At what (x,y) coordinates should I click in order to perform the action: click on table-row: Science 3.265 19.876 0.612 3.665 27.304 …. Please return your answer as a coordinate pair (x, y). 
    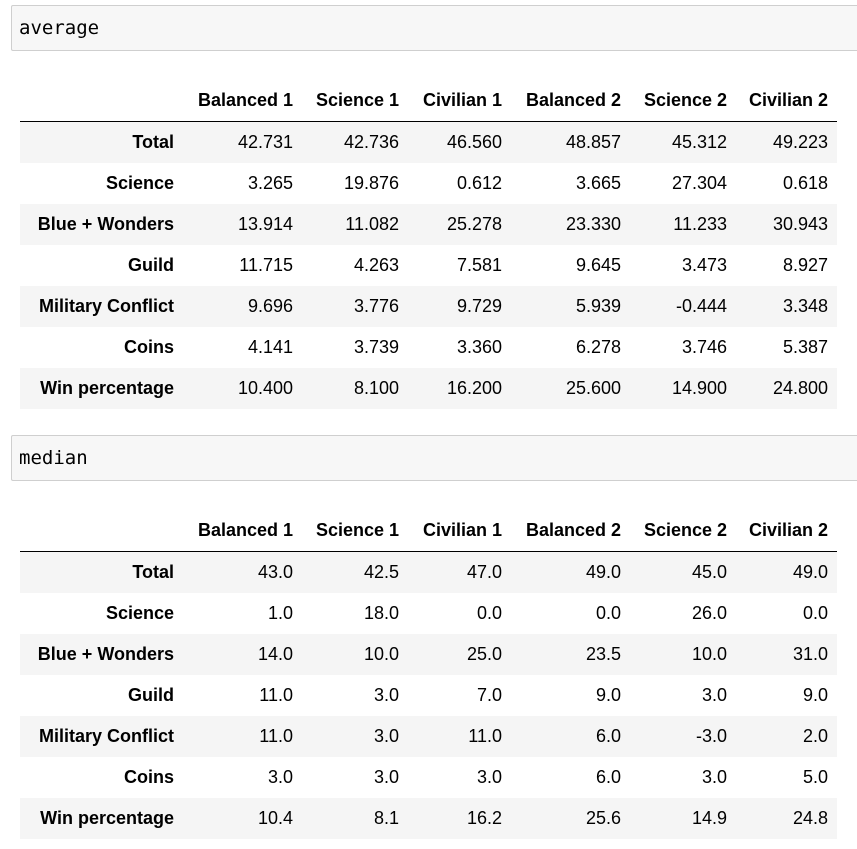
    Looking at the image, I should click on (428, 183).